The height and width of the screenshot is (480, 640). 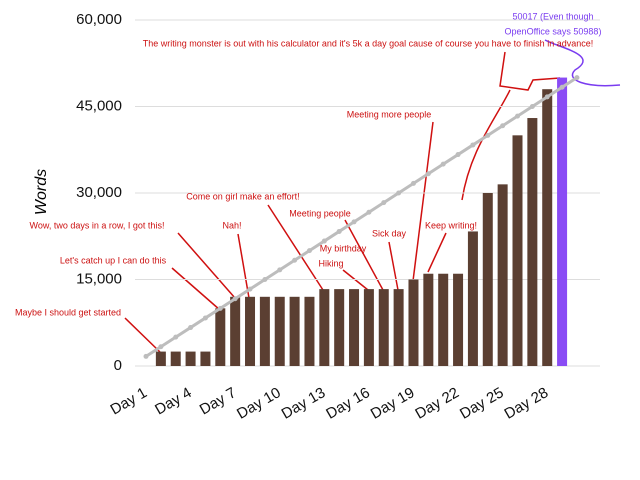 I want to click on annotation: Maybe I should get started, so click(x=68, y=312).